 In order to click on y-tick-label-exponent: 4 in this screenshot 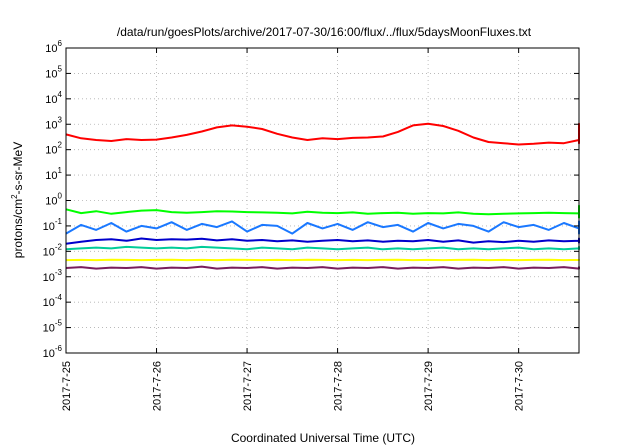, I will do `click(60, 94)`.